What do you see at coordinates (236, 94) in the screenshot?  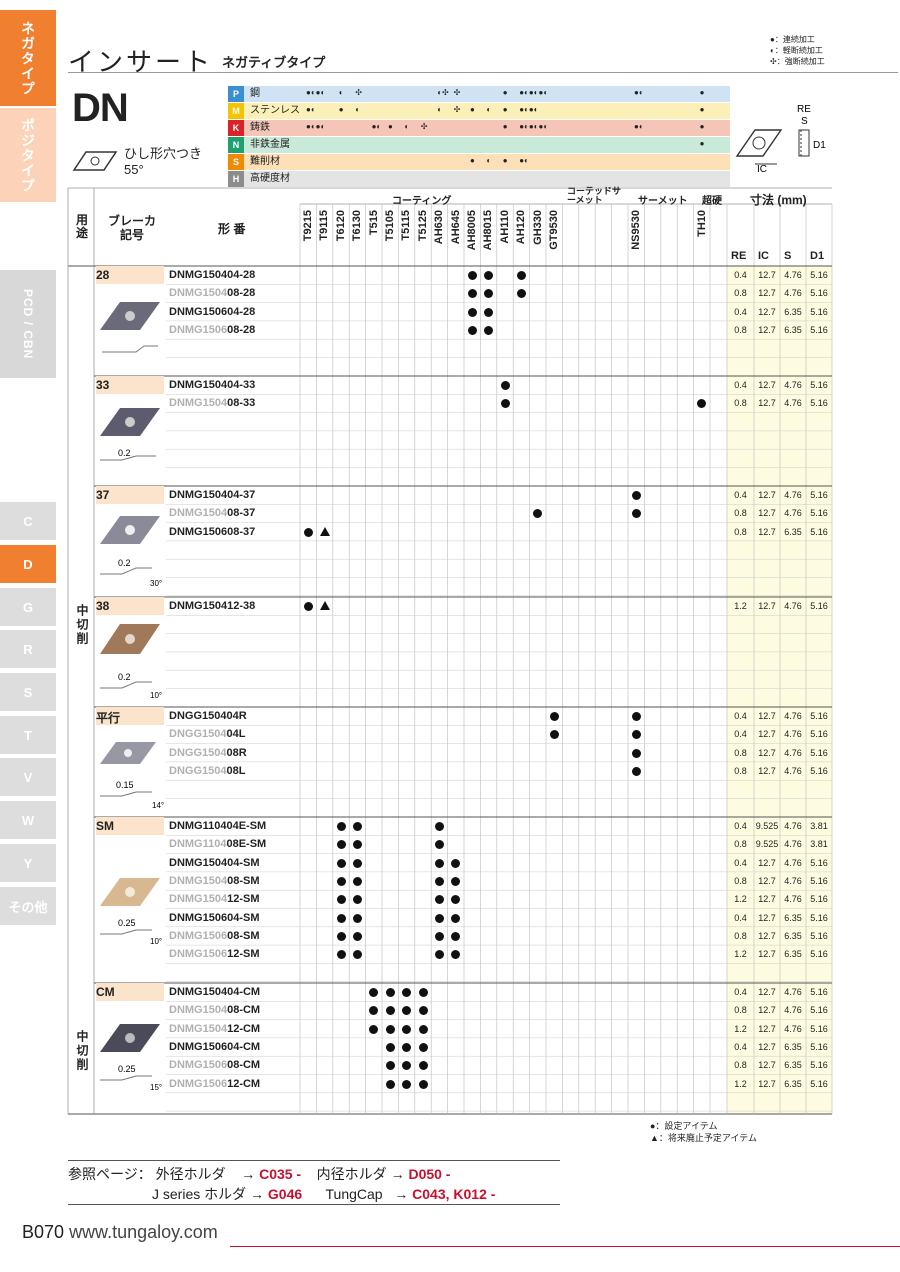 I see `material-code: P` at bounding box center [236, 94].